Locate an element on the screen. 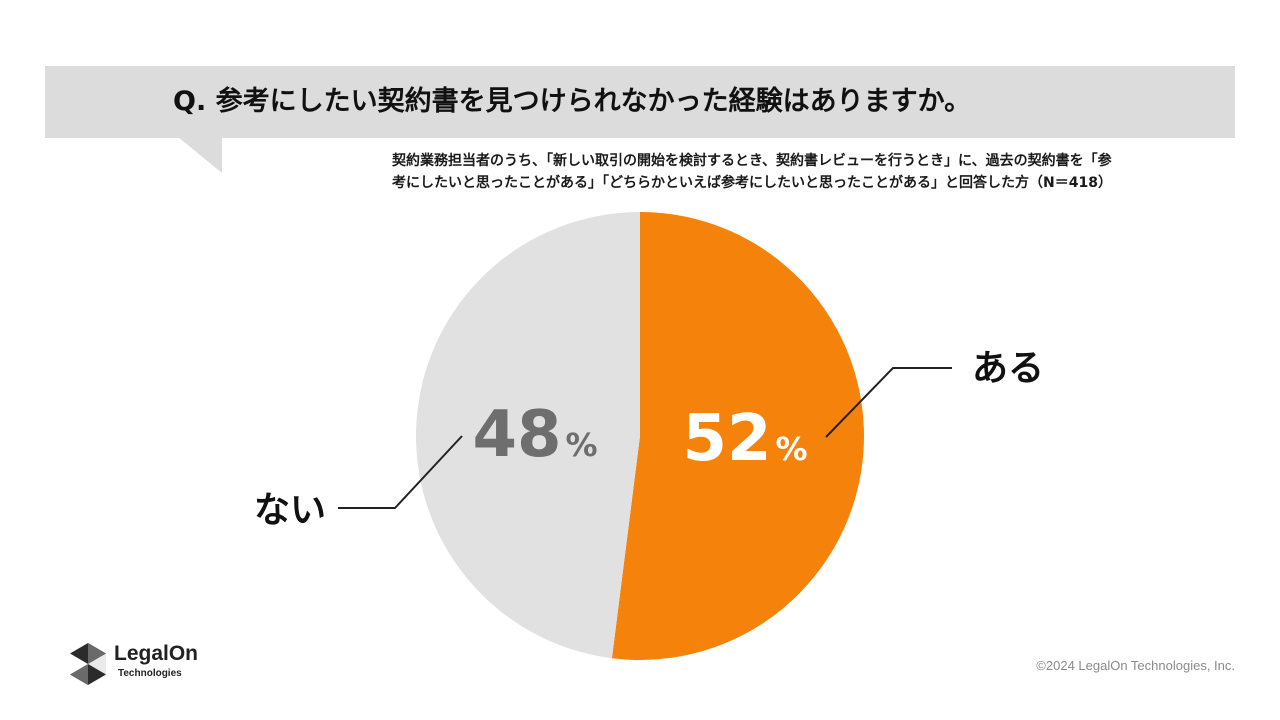  leader-line-aru is located at coordinates (888, 402).